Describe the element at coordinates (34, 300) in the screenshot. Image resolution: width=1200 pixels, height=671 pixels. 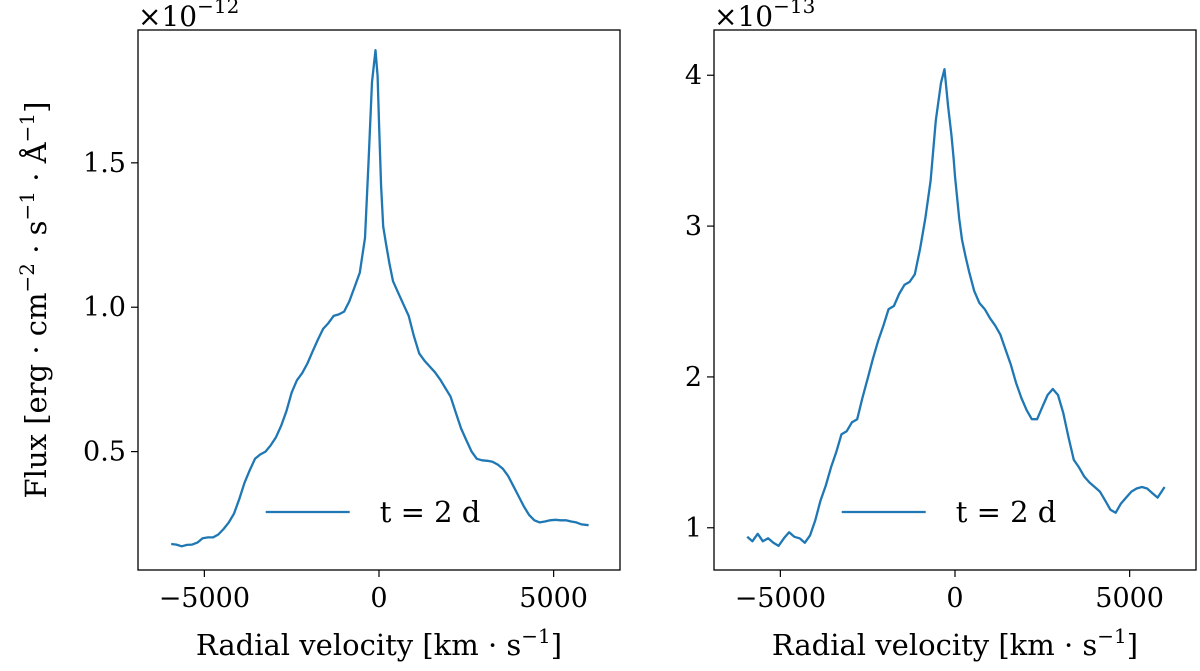
I see `y-axis-label: Flux [erg · cm−2 · s−1 · Å−1]` at that location.